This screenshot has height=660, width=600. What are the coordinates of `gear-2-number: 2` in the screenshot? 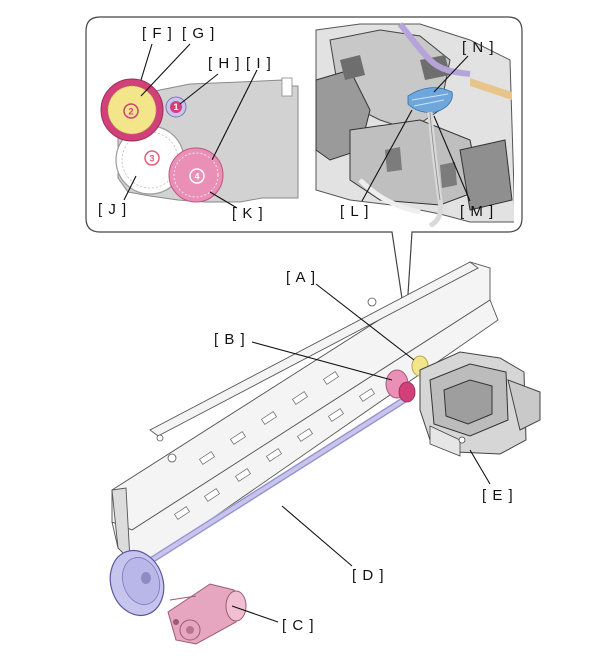 It's located at (130, 112).